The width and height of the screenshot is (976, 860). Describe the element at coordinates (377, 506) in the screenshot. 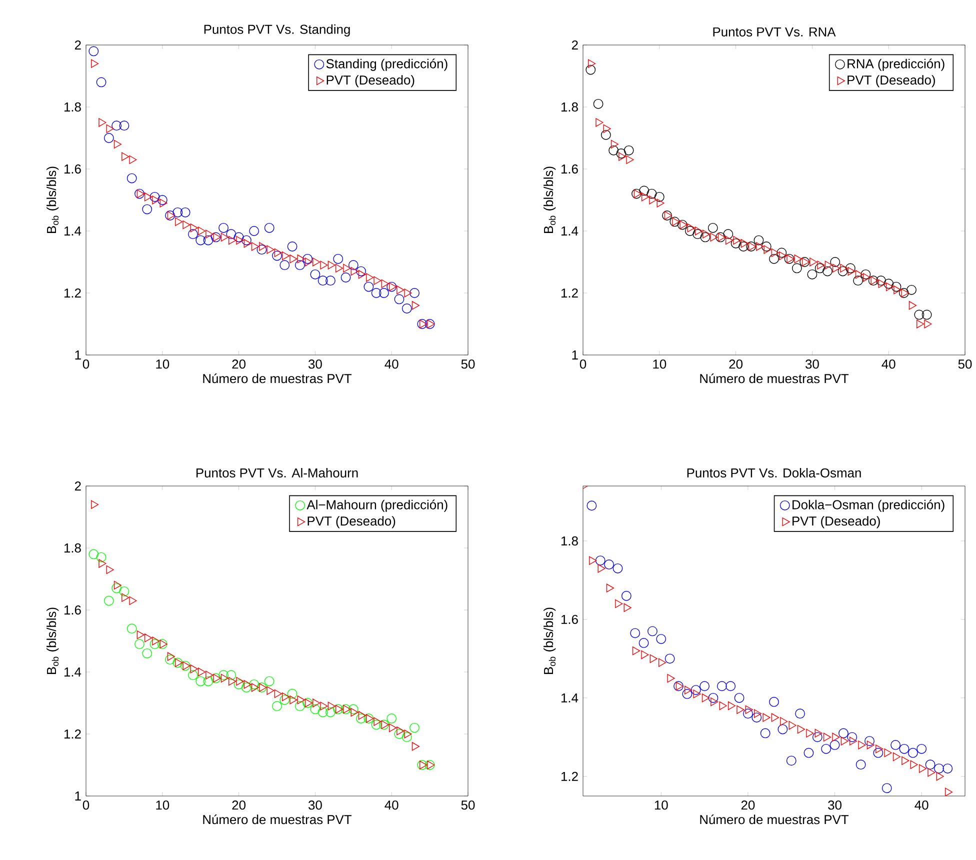

I see `legend-label: Al−Mahourn (predicción)` at that location.